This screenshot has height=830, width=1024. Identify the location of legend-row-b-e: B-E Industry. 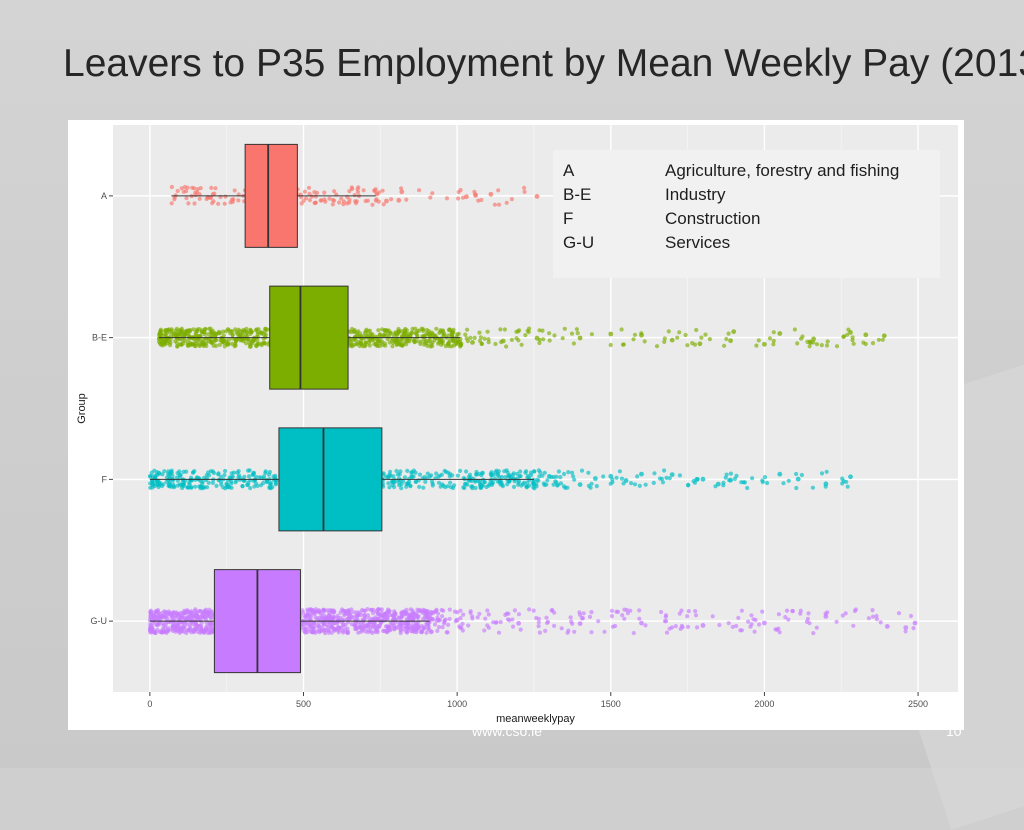
(748, 195).